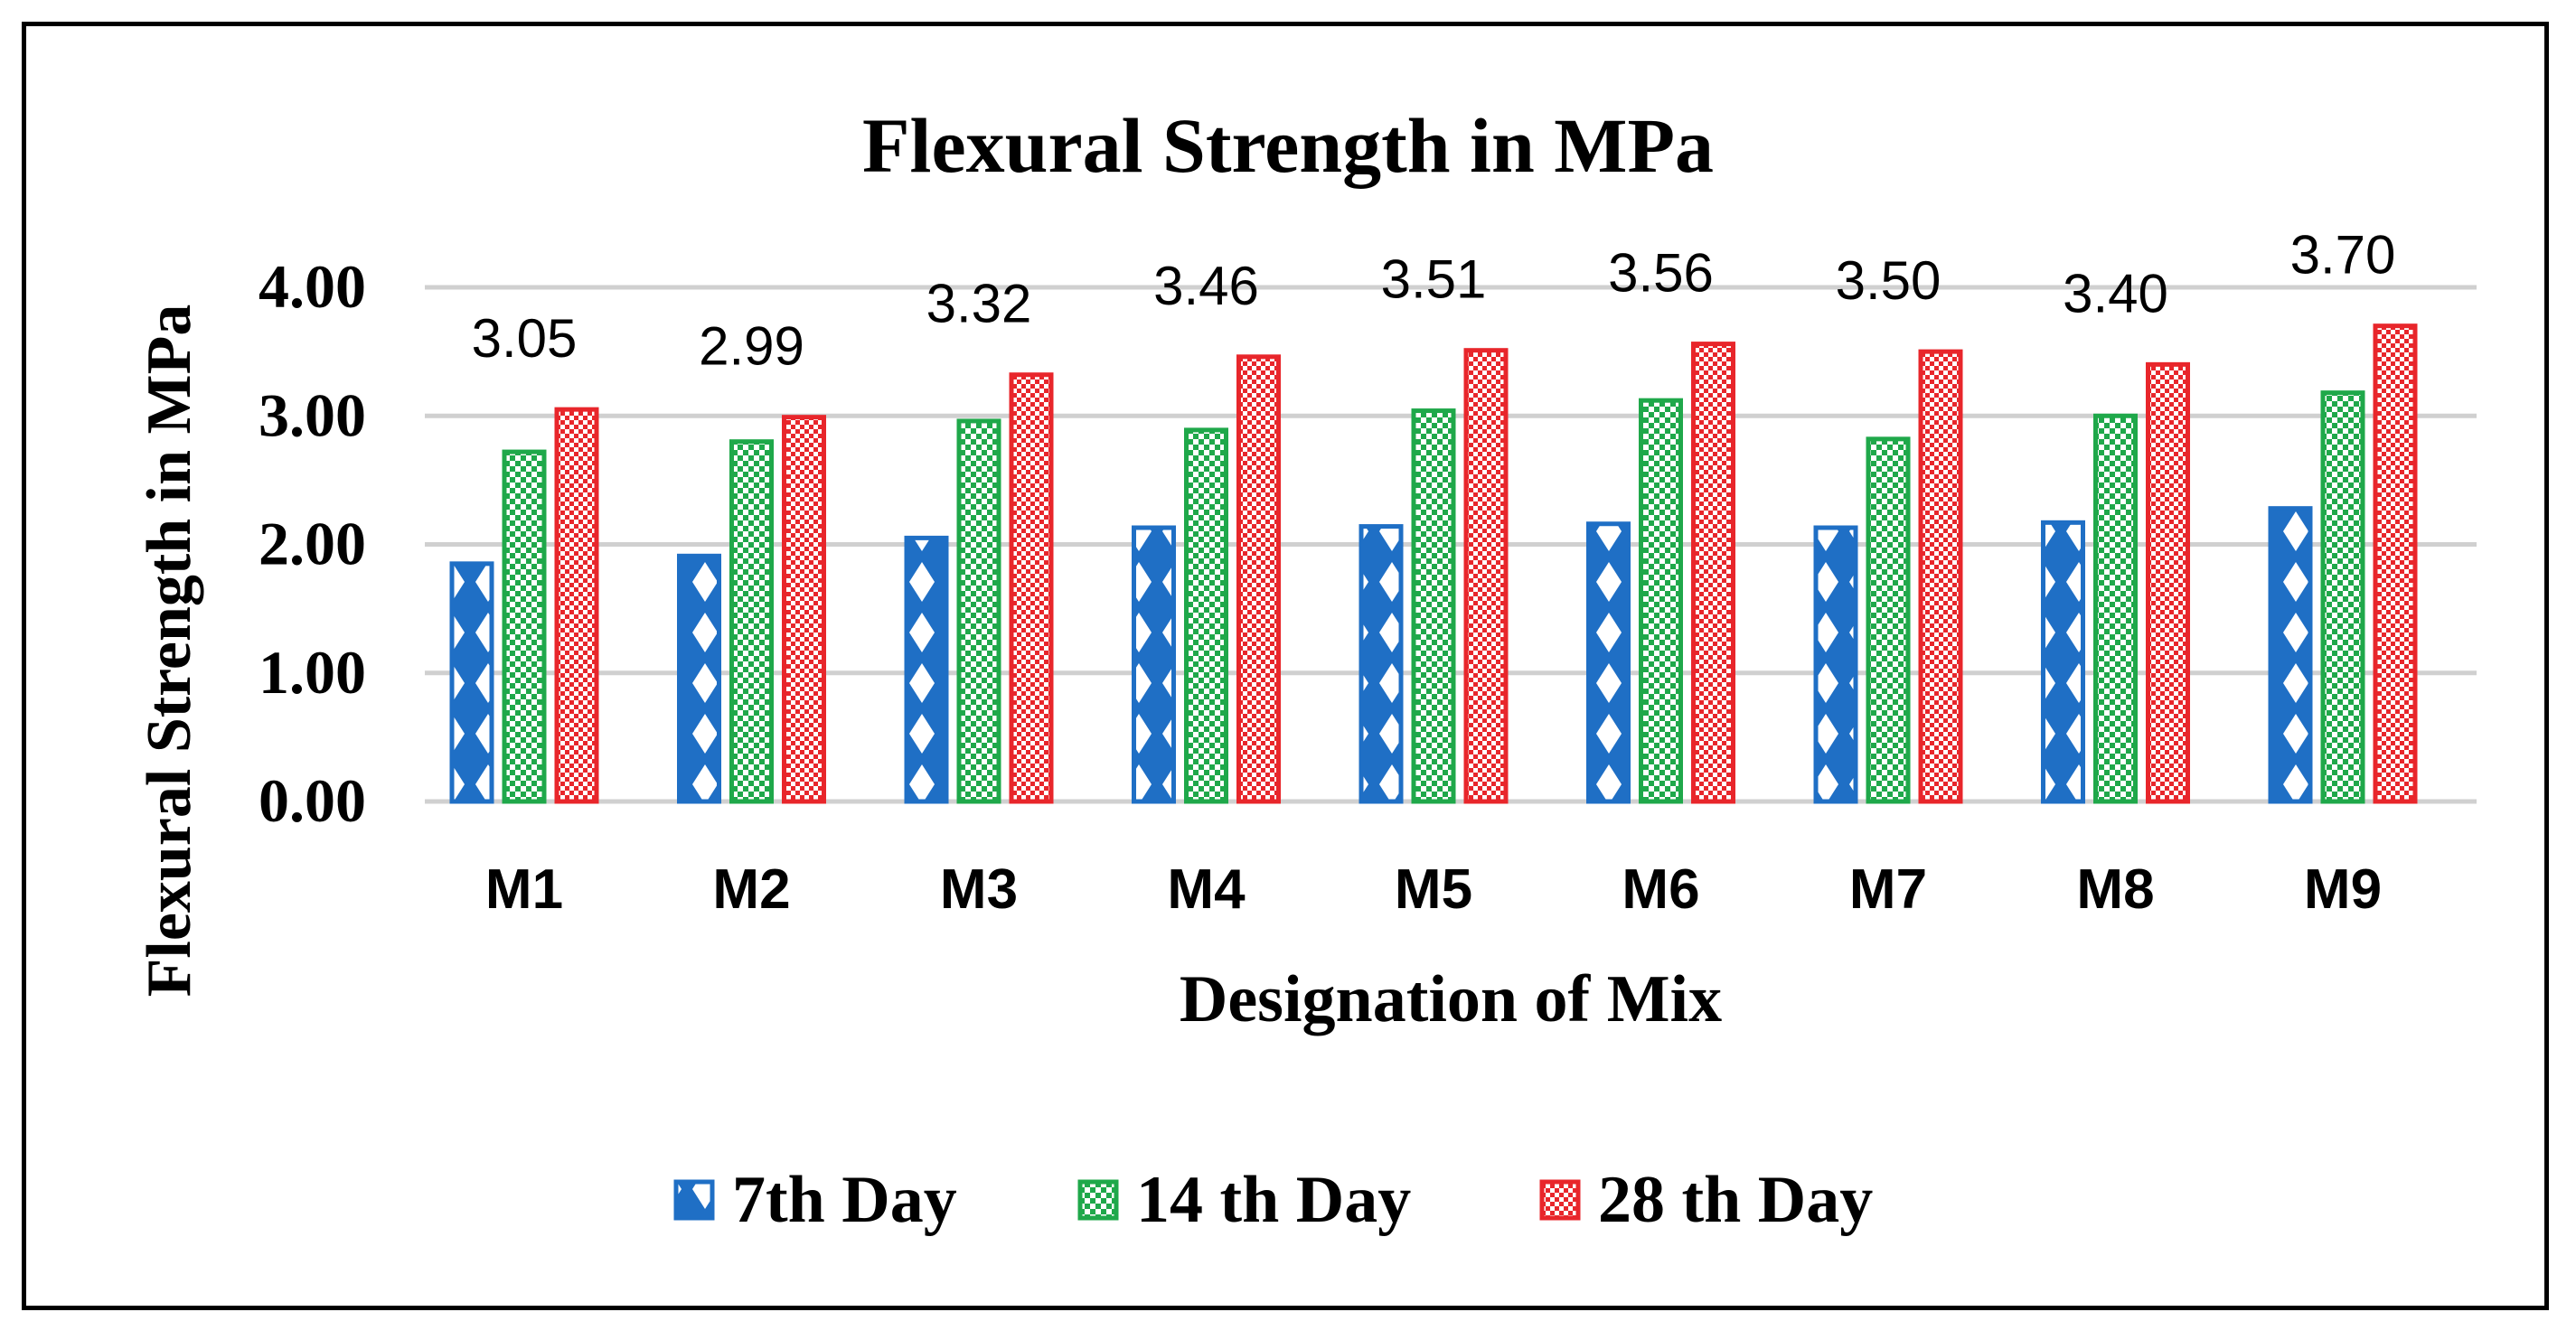  I want to click on x-tick-labels: M1 M2 M3 M4 M5 M6 M7 M8 M9, so click(1433, 890).